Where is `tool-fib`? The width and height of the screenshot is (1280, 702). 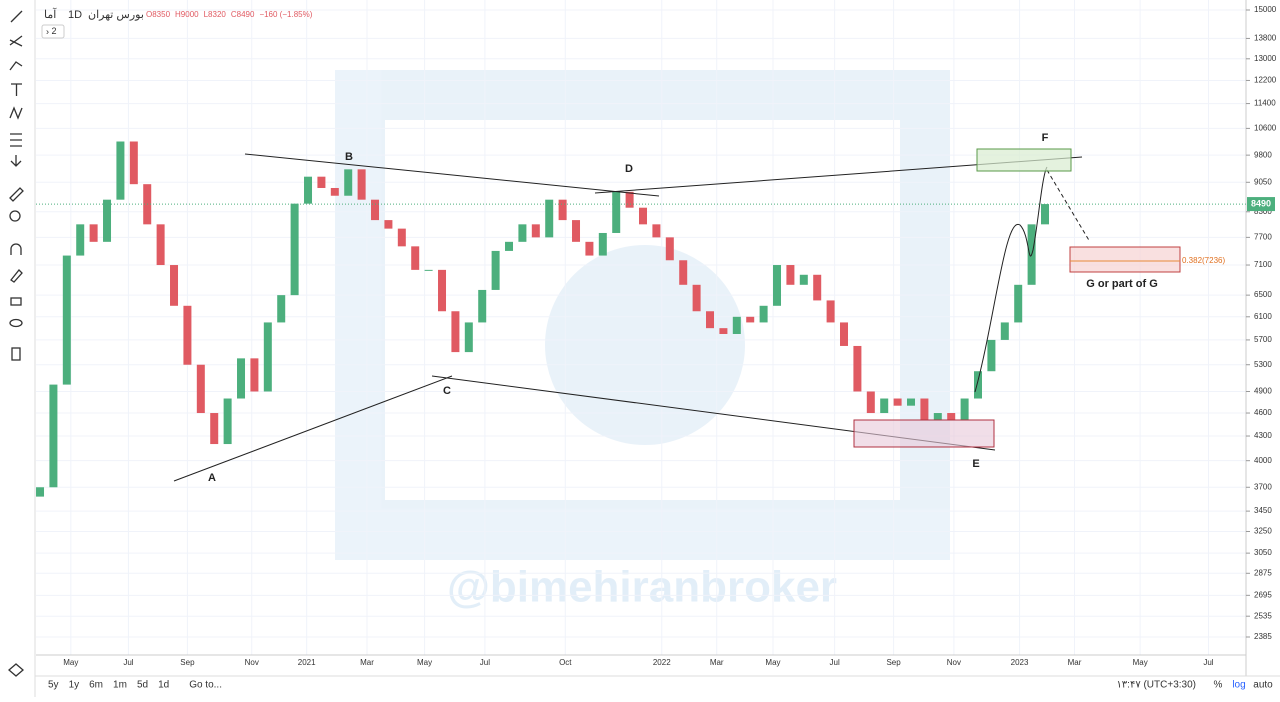 tool-fib is located at coordinates (16, 41).